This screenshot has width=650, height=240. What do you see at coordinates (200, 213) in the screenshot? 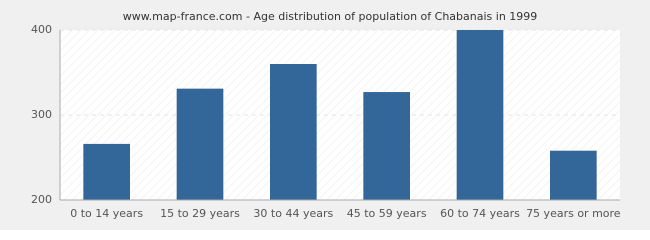
I see `x-tick-label: 15 to 29 years` at bounding box center [200, 213].